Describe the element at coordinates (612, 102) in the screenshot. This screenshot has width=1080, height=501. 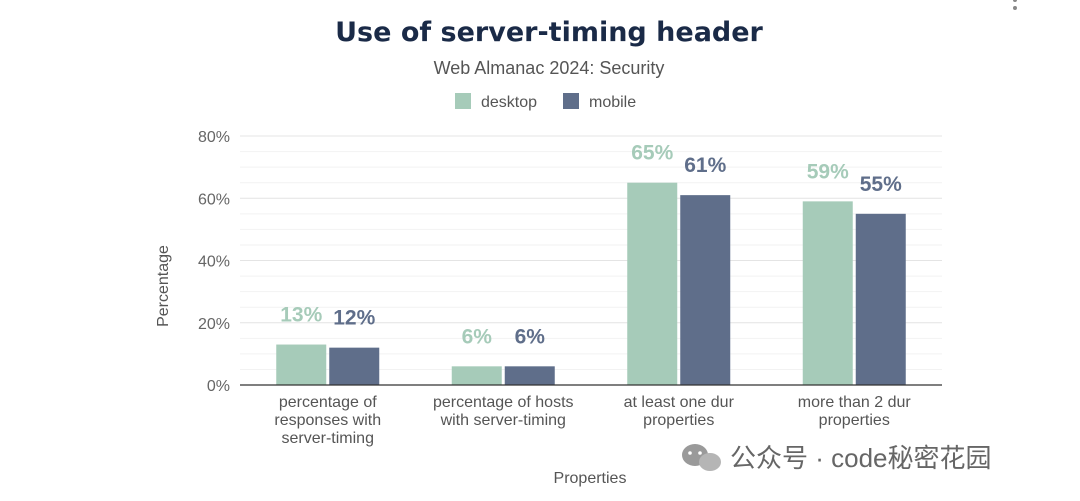
I see `legend-label-mobile: mobile` at that location.